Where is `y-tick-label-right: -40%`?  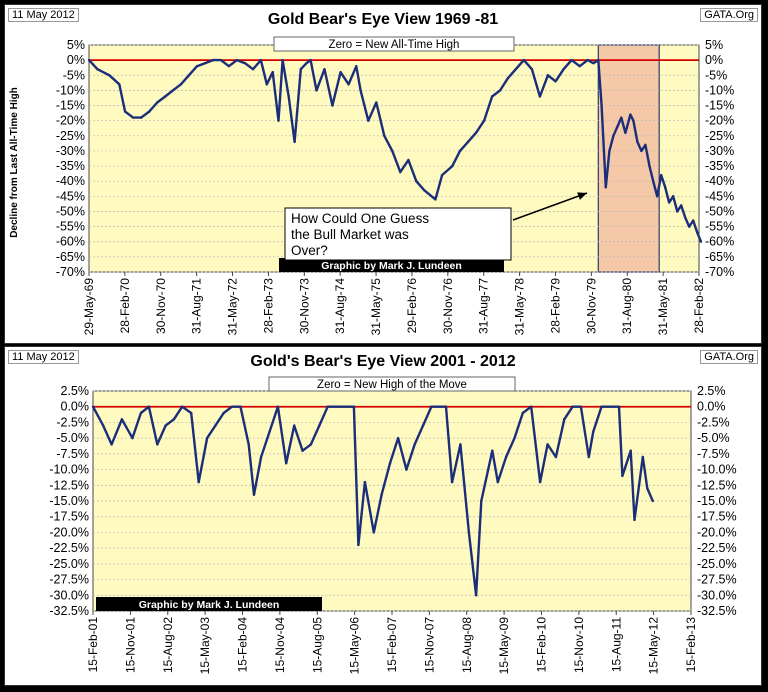 y-tick-label-right: -40% is located at coordinates (719, 181).